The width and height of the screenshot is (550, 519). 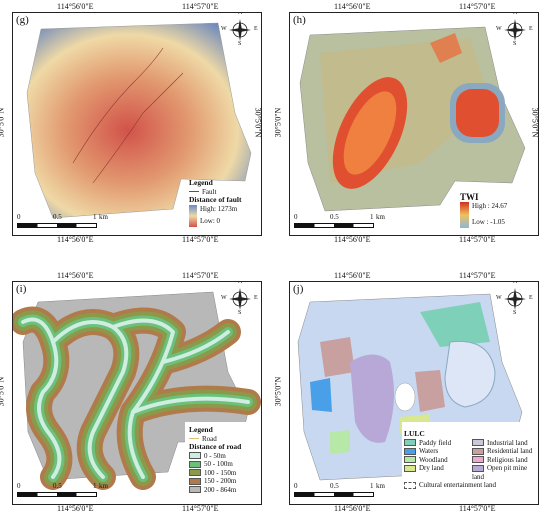 I want to click on legend-high: High : 24.67, so click(x=490, y=205).